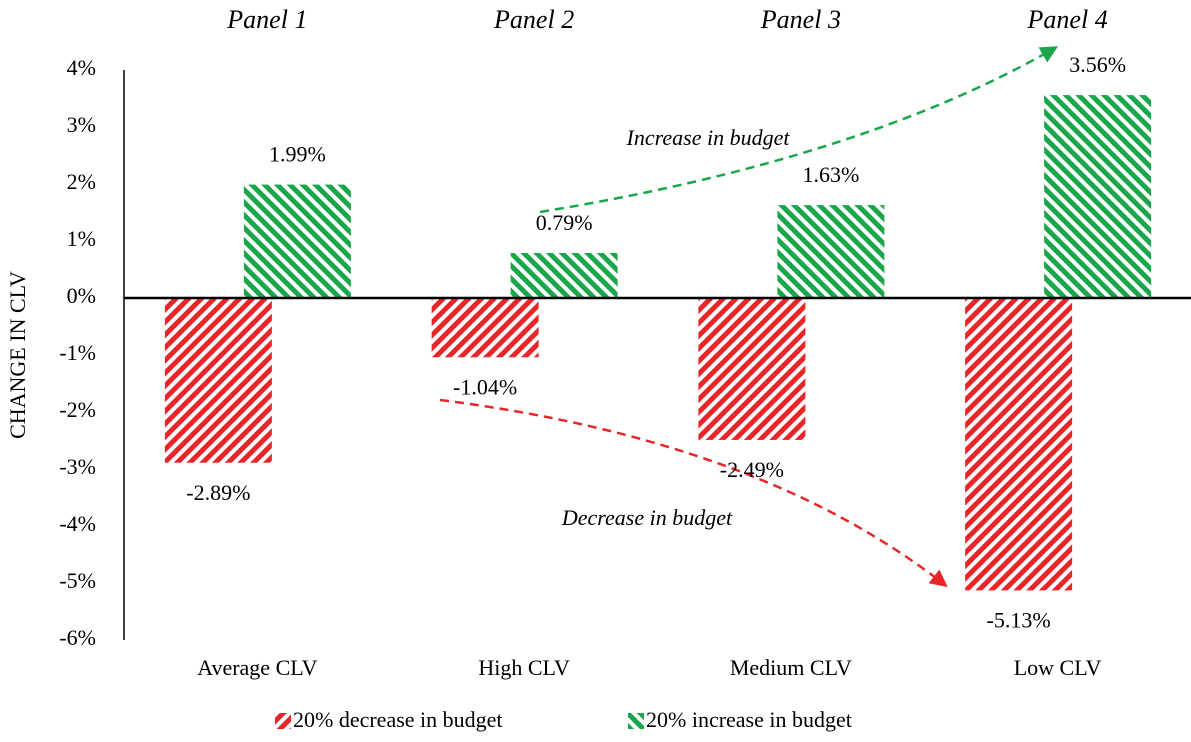 This screenshot has height=742, width=1191. What do you see at coordinates (830, 174) in the screenshot?
I see `value-label: 1.63%` at bounding box center [830, 174].